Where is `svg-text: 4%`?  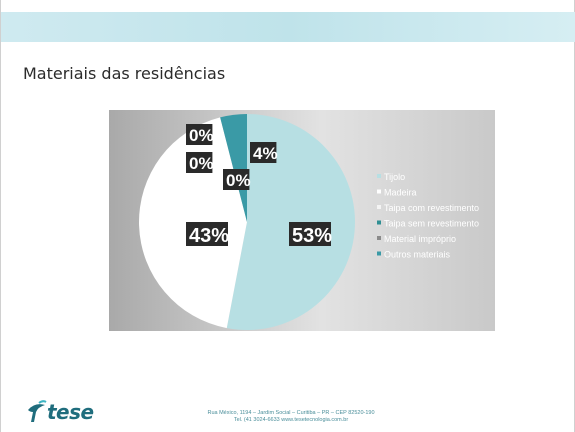 svg-text: 4% is located at coordinates (265, 153).